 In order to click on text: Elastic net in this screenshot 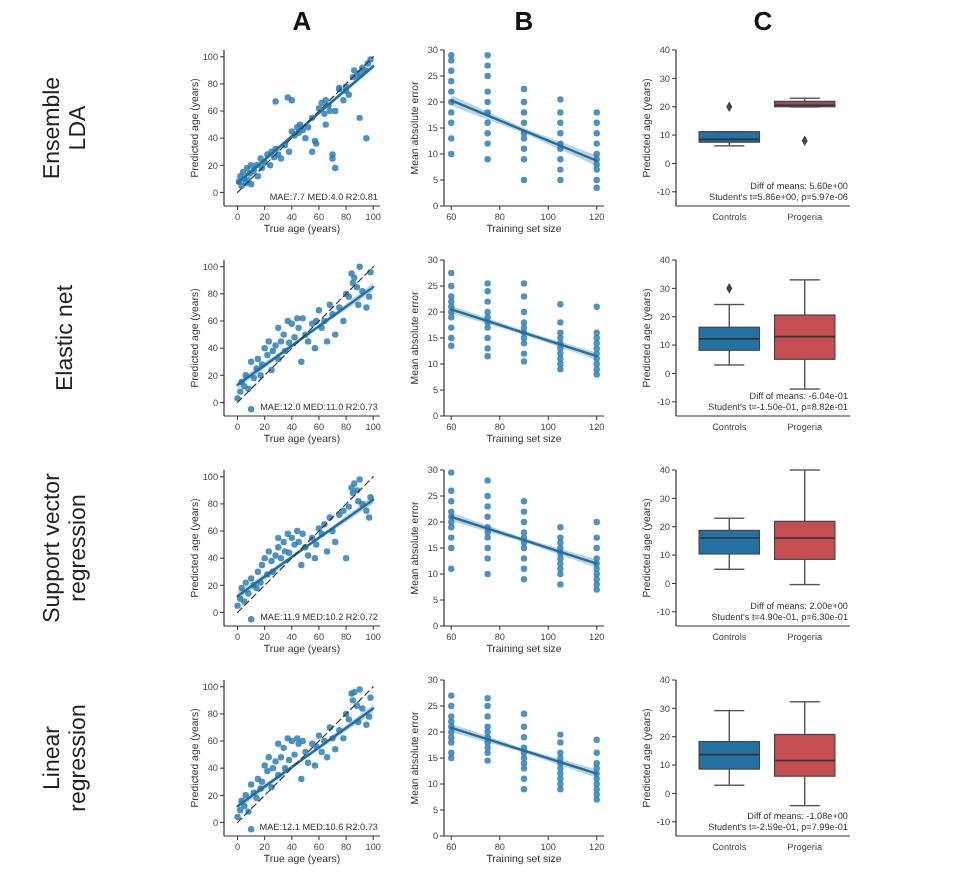, I will do `click(66, 337)`.